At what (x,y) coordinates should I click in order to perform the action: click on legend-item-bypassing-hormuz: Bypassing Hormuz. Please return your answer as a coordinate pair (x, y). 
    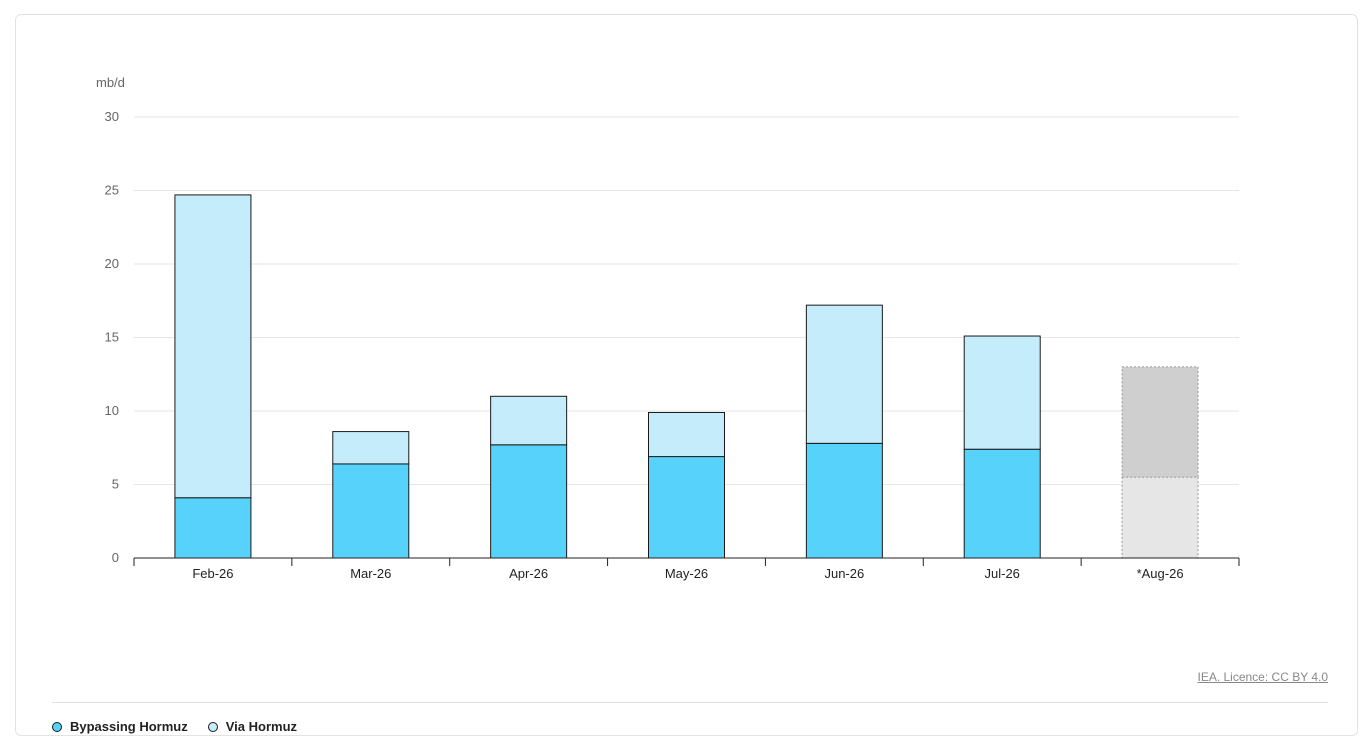
    Looking at the image, I should click on (120, 726).